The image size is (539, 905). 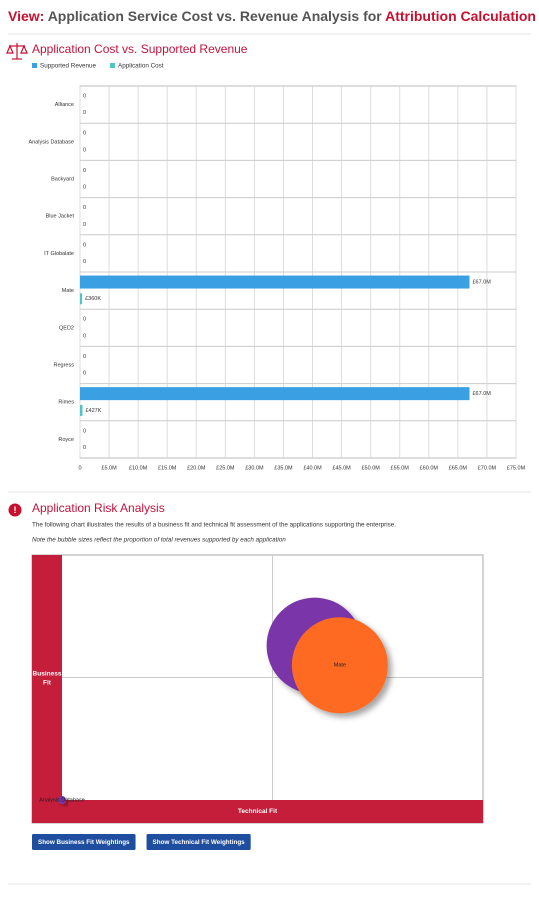 What do you see at coordinates (64, 365) in the screenshot?
I see `y-tick-label: Regress` at bounding box center [64, 365].